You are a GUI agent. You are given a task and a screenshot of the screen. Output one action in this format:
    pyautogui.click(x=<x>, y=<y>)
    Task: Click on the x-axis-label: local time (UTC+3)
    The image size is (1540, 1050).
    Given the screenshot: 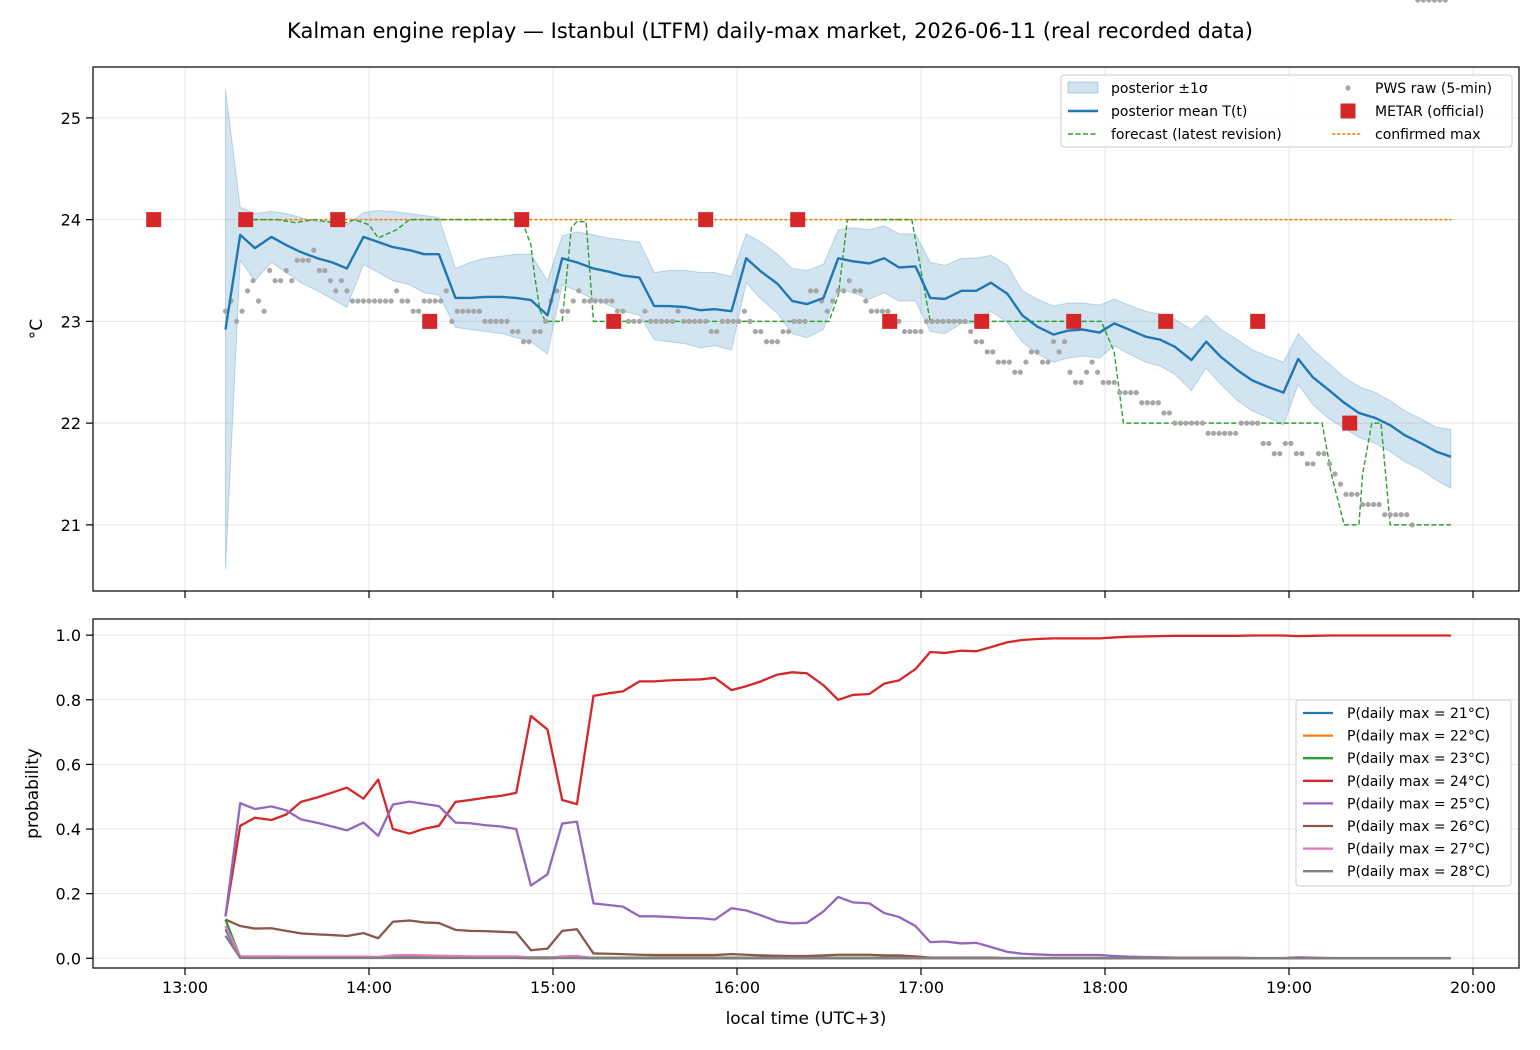 What is the action you would take?
    pyautogui.click(x=806, y=1019)
    